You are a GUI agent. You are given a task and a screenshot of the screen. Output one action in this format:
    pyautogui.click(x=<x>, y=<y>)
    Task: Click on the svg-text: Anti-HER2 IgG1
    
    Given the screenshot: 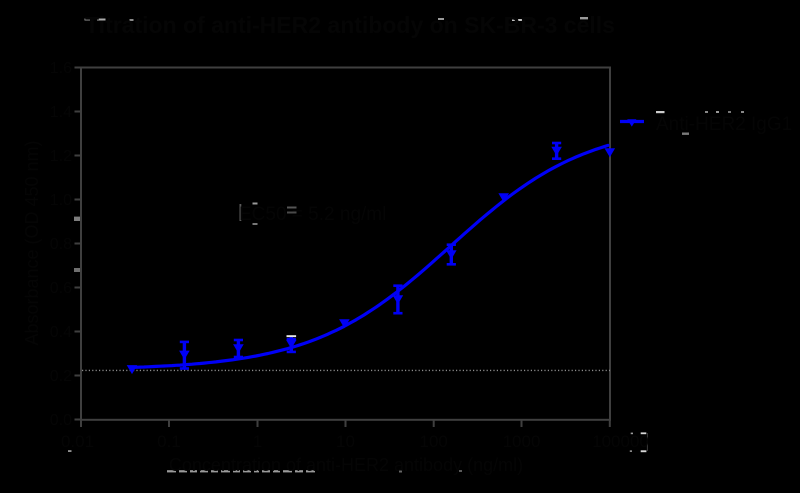 What is the action you would take?
    pyautogui.click(x=724, y=124)
    